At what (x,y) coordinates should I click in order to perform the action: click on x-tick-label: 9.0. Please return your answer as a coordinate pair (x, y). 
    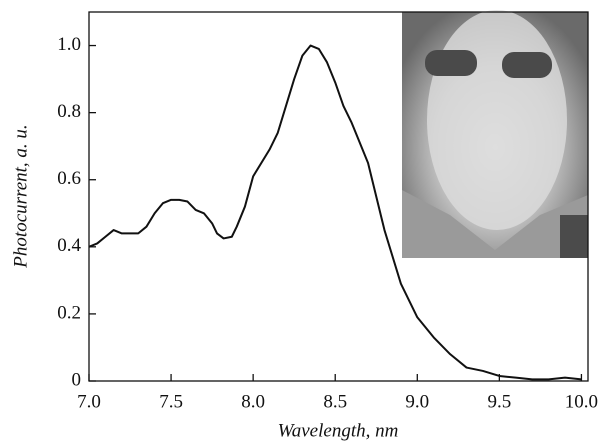
    Looking at the image, I should click on (417, 401).